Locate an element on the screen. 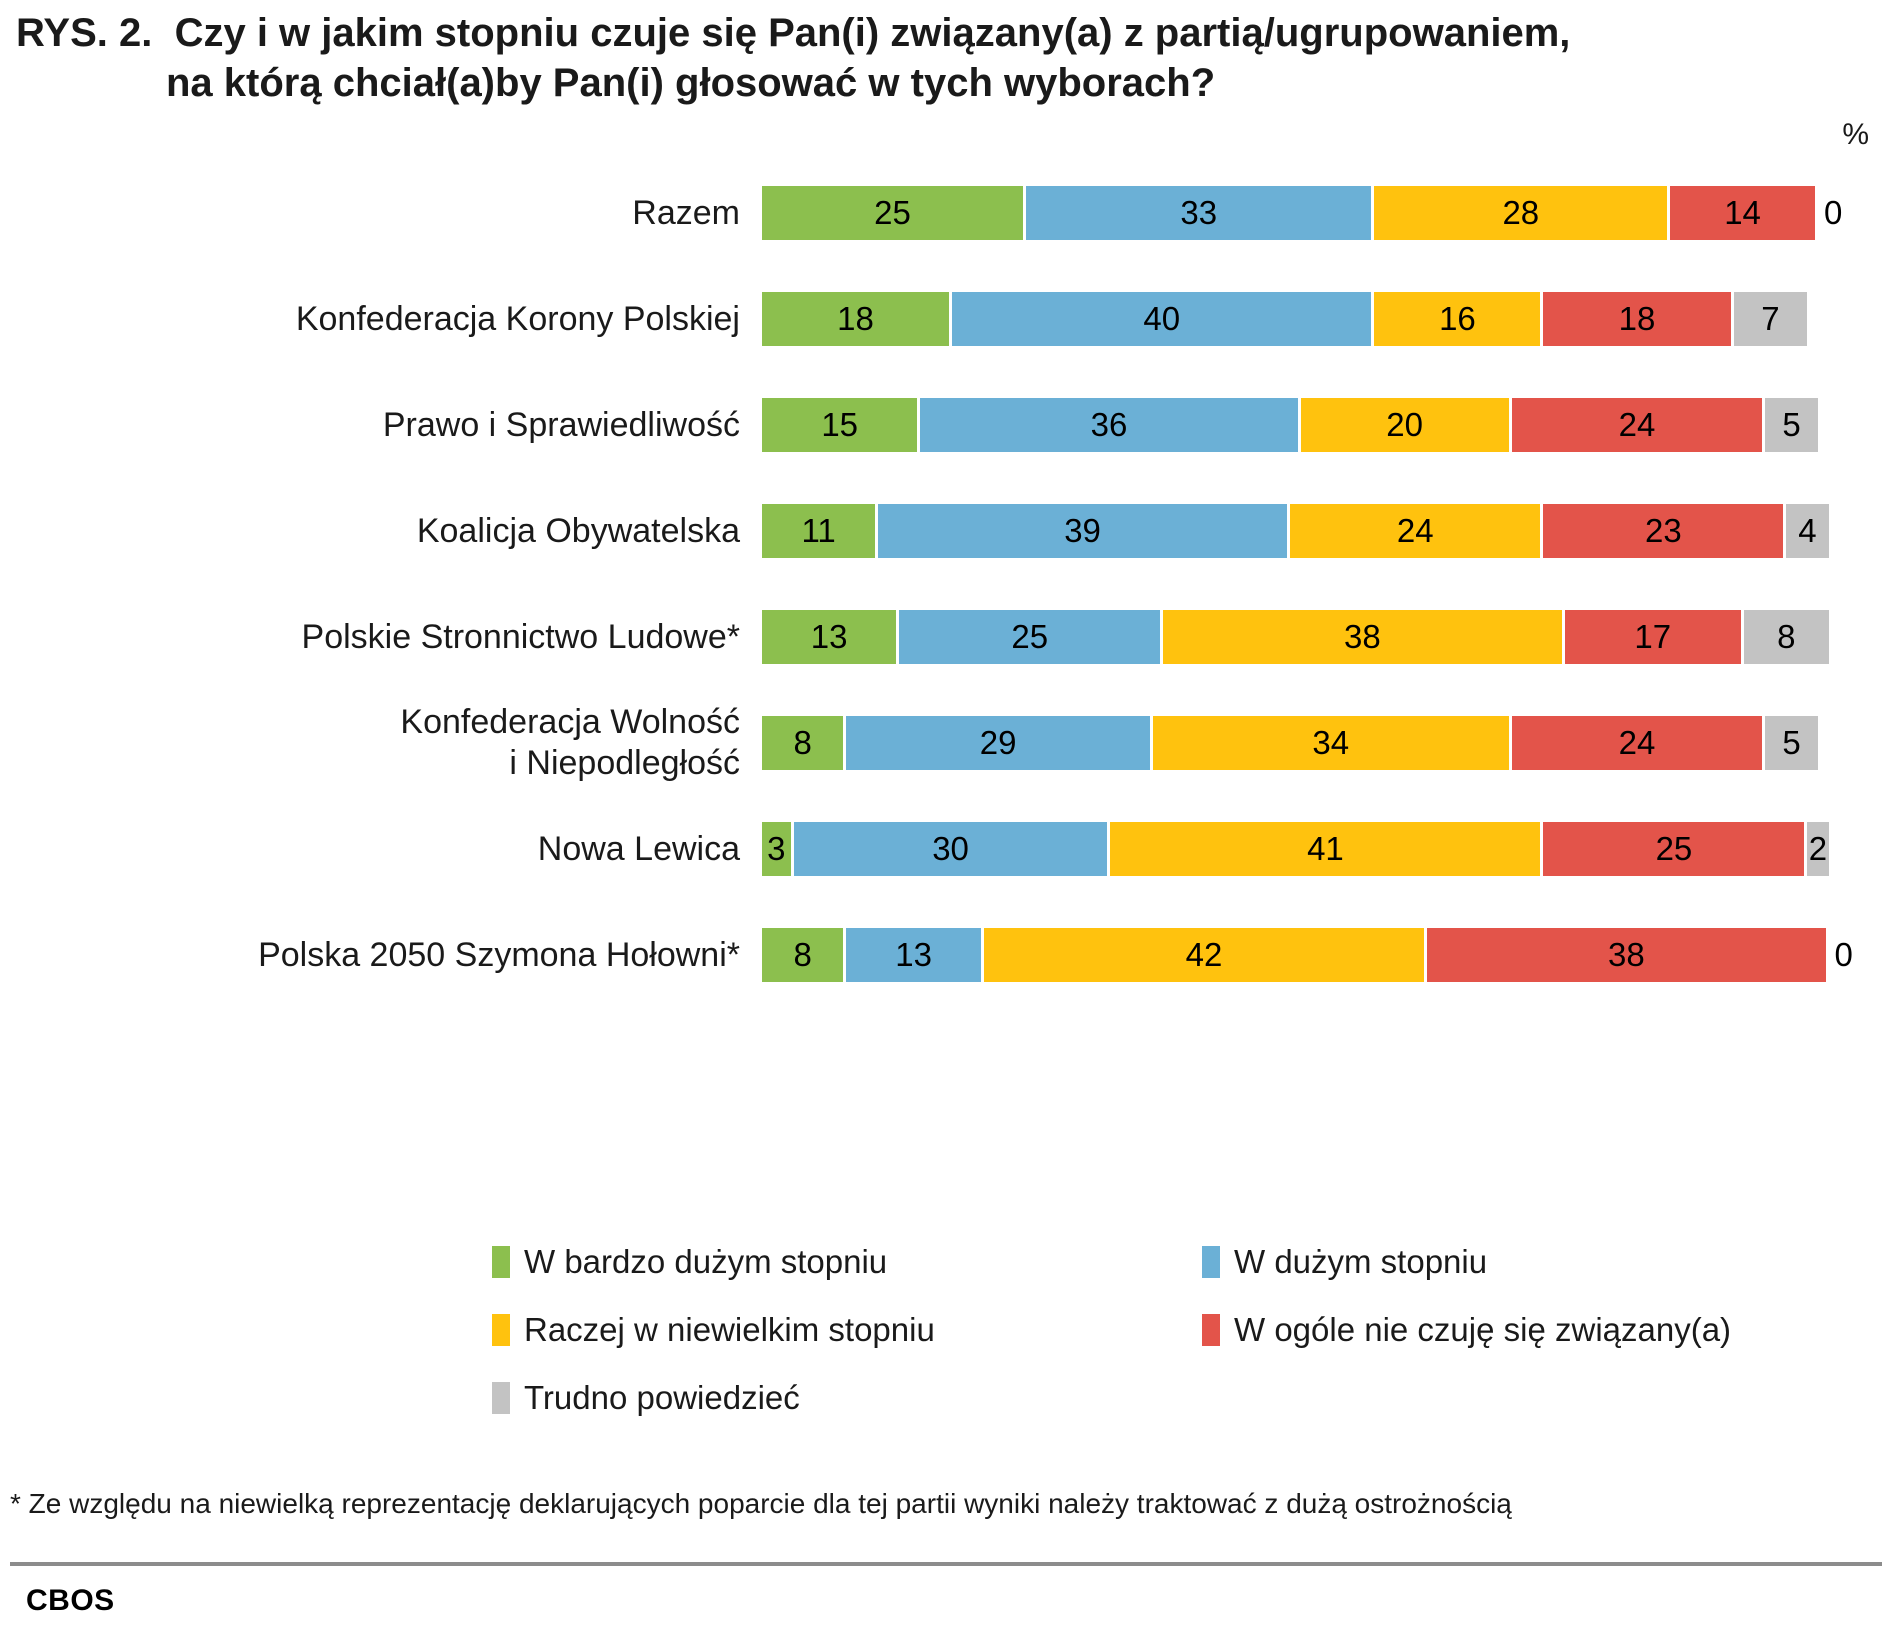 Image resolution: width=1891 pixels, height=1638 pixels. stacked-bar: 8 29 34 24 5 is located at coordinates (1290, 743).